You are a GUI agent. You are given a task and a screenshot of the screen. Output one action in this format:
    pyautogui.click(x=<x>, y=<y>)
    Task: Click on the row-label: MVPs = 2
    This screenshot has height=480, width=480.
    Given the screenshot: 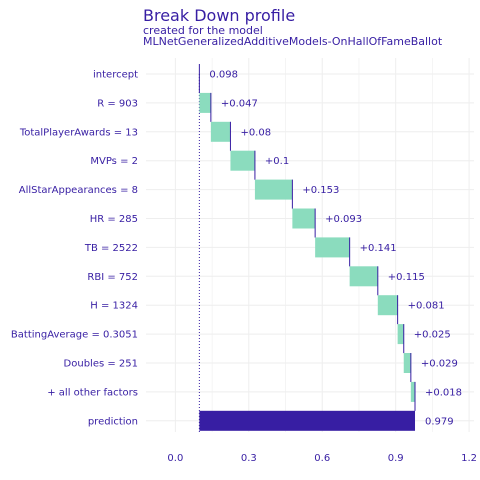 What is the action you would take?
    pyautogui.click(x=114, y=161)
    